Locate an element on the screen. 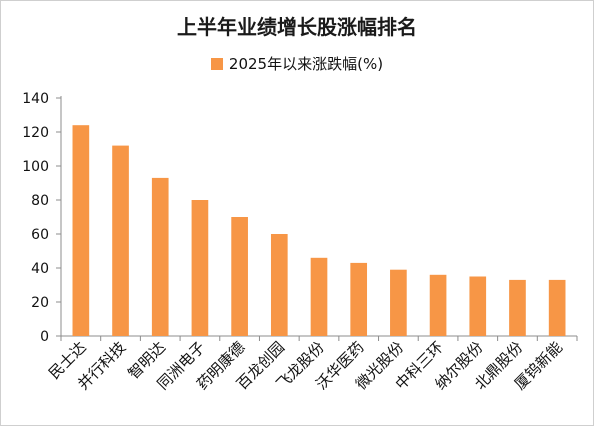 This screenshot has height=427, width=594. y-tick-label: 40 is located at coordinates (40, 269).